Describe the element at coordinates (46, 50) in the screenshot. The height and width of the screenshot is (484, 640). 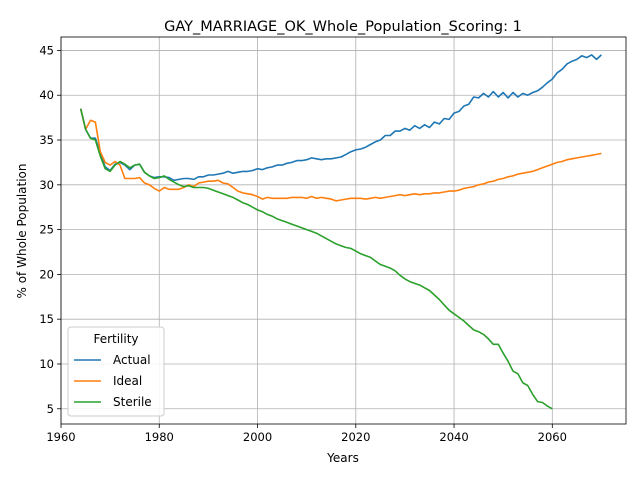
I see `y-tick-label: 45` at that location.